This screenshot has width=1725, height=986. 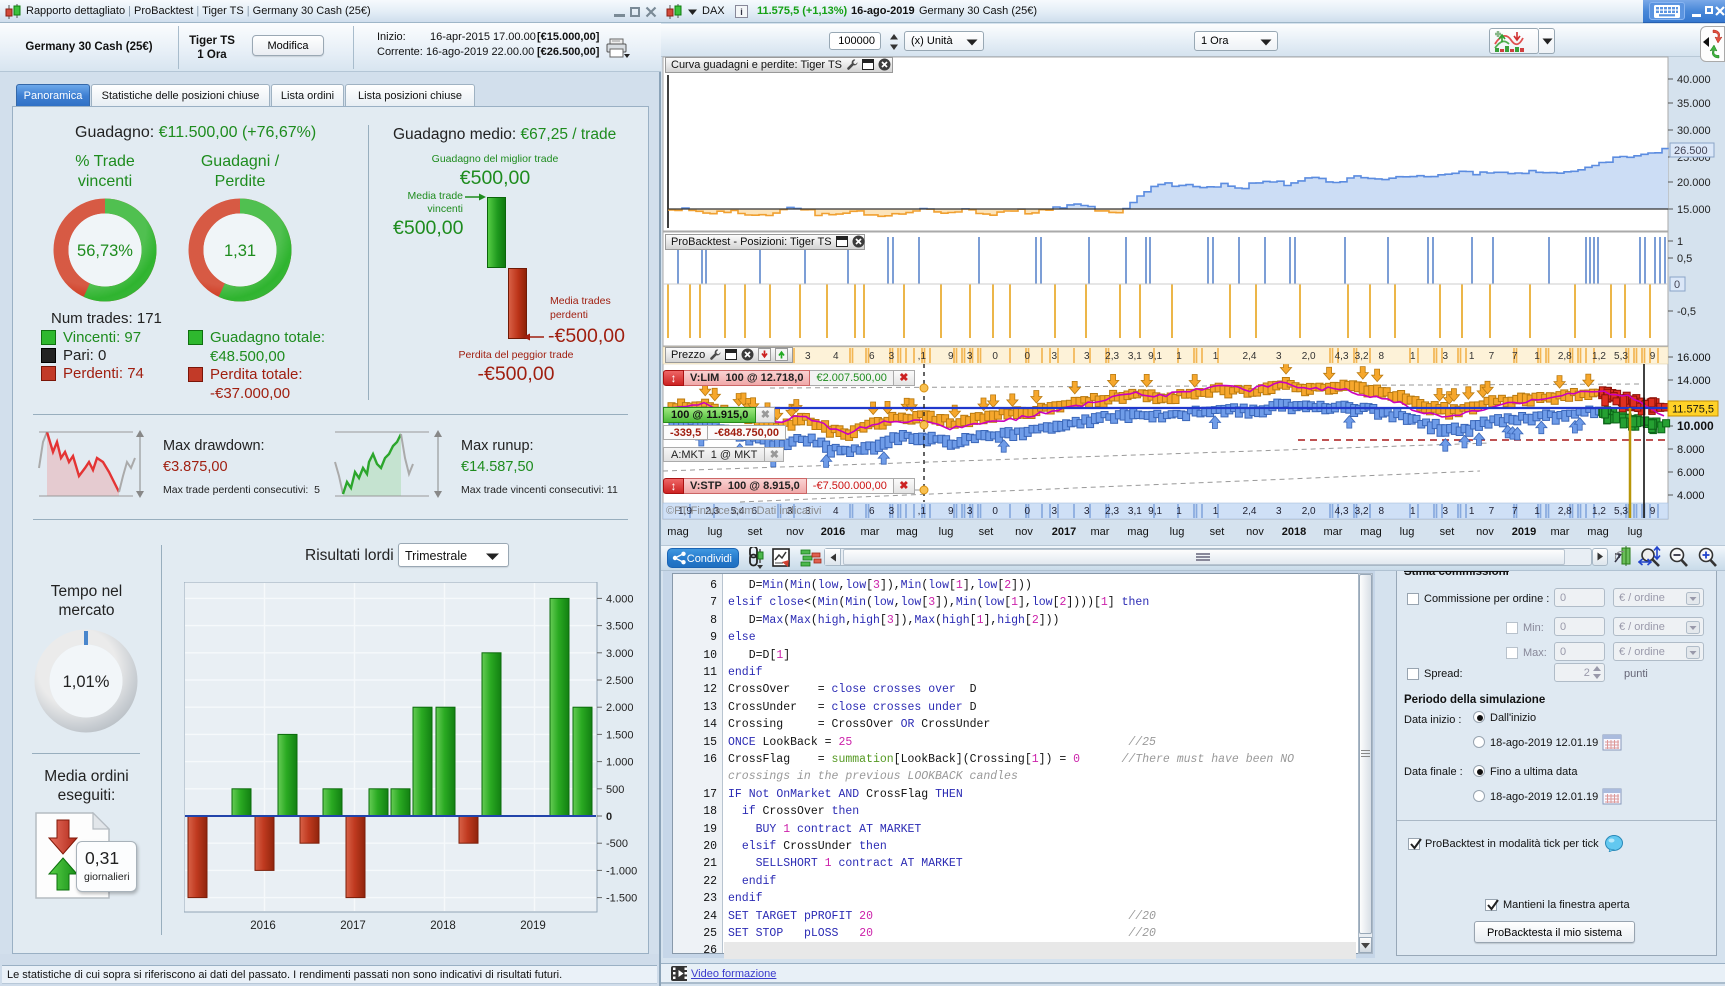 I want to click on svg-text: 1.000, so click(x=620, y=763).